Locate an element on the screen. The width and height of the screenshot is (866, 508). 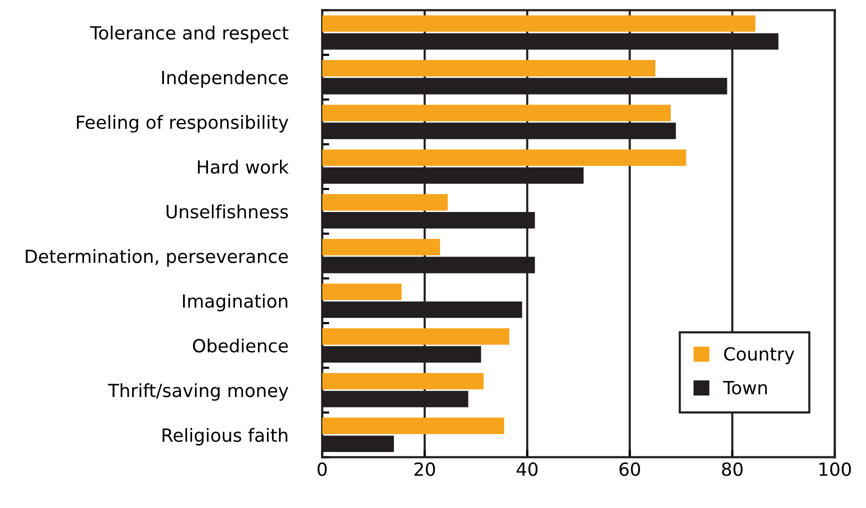
x-tick-label: 60 is located at coordinates (630, 469).